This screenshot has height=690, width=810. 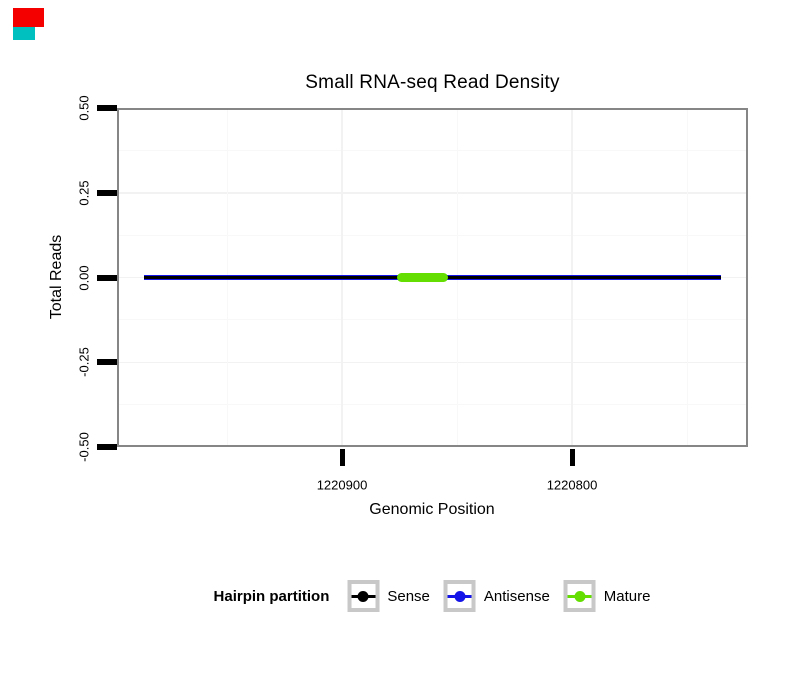 What do you see at coordinates (432, 596) in the screenshot?
I see `legend: Hairpin partition Sense Antisense Mature` at bounding box center [432, 596].